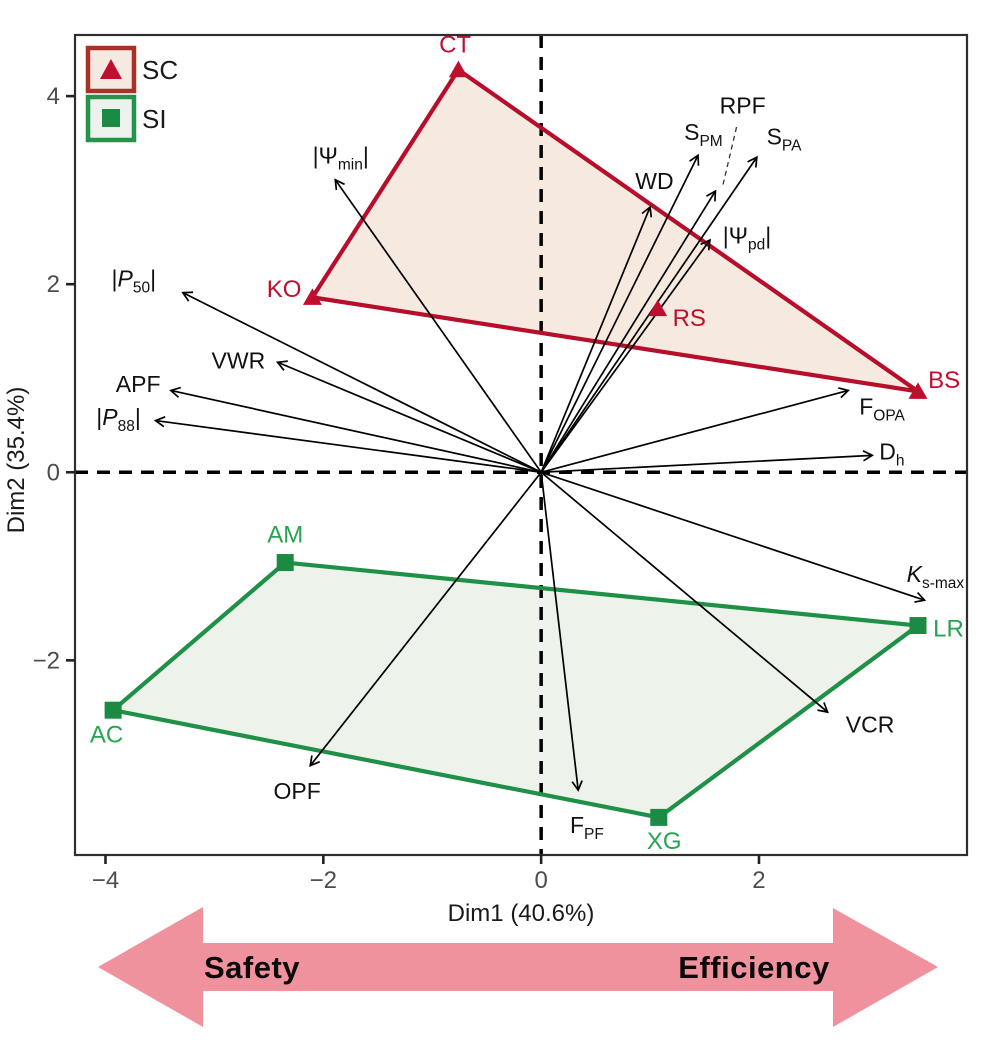 The height and width of the screenshot is (1048, 1000). Describe the element at coordinates (160, 70) in the screenshot. I see `legend-label-sc: SC` at that location.